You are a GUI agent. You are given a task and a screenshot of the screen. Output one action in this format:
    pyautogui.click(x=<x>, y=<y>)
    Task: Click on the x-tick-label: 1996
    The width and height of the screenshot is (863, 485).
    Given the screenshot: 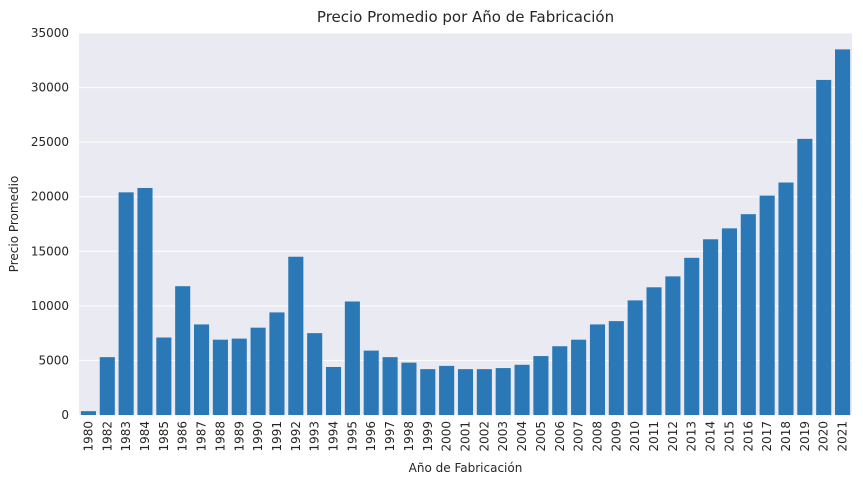 What is the action you would take?
    pyautogui.click(x=371, y=436)
    